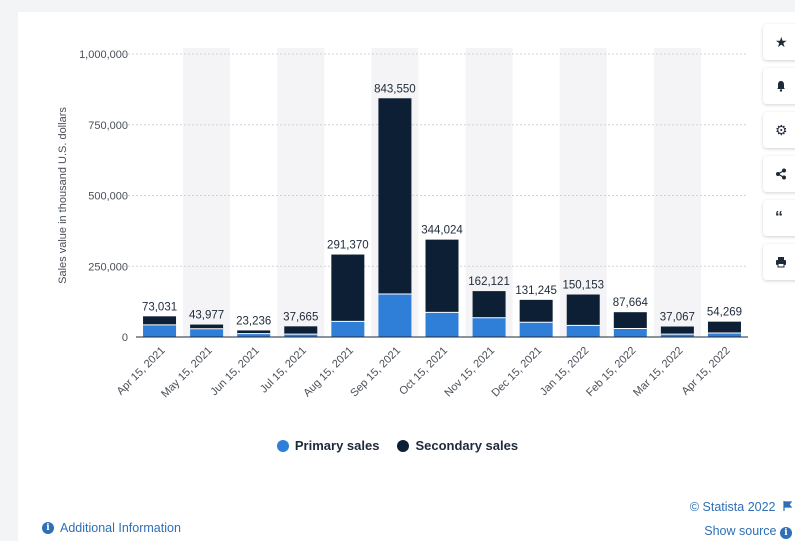 The height and width of the screenshot is (541, 795). Describe the element at coordinates (348, 246) in the screenshot. I see `data-label: 291,370` at that location.